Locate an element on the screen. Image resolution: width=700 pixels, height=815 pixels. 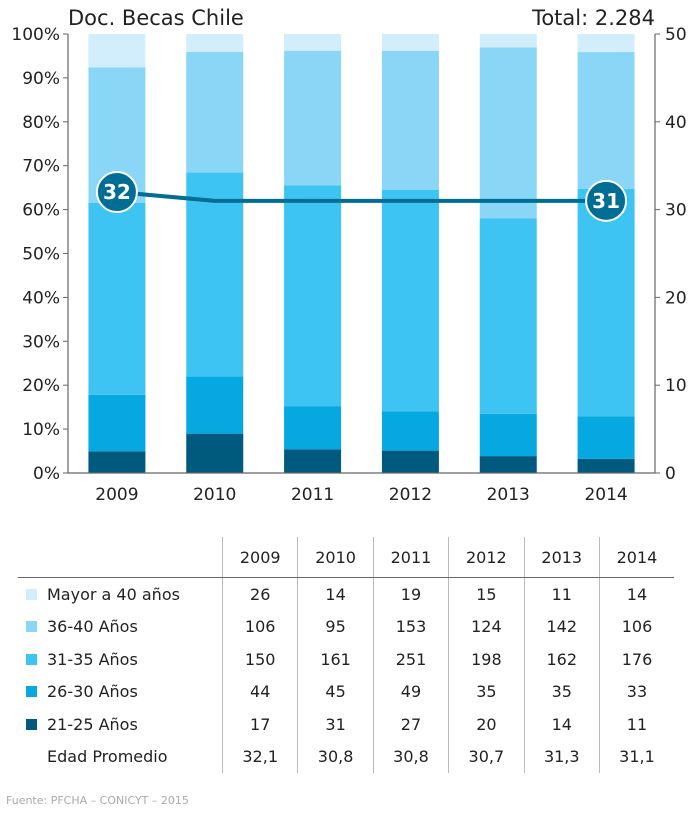
table-cell: 45 is located at coordinates (335, 691).